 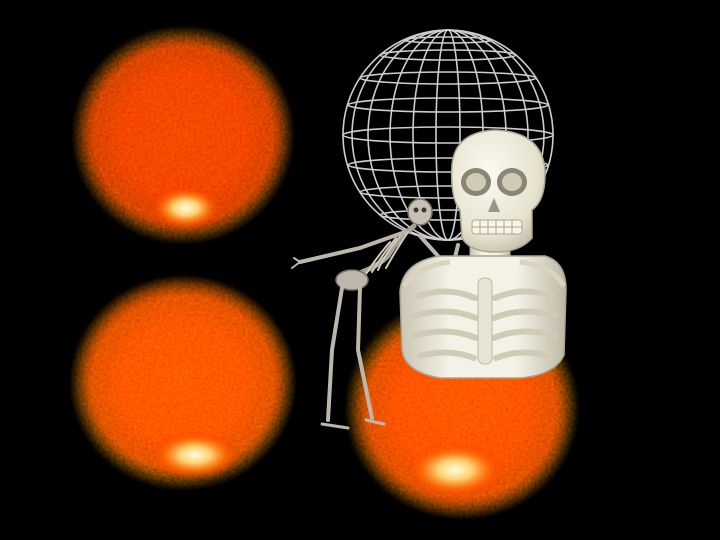 I want to click on glow-bottom-left, so click(x=183, y=383).